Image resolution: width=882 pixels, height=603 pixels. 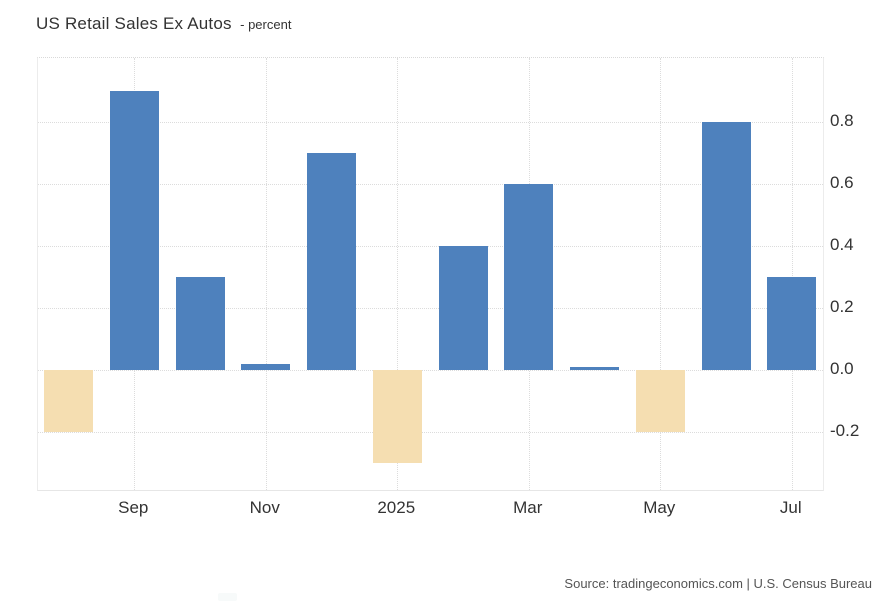 What do you see at coordinates (396, 507) in the screenshot?
I see `x-tick-label: 2025` at bounding box center [396, 507].